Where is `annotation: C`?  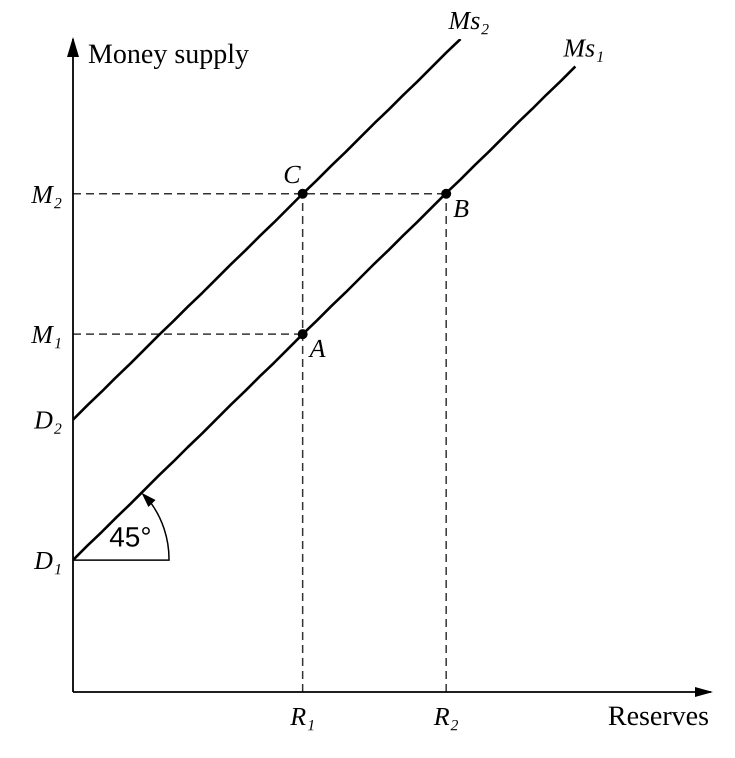 annotation: C is located at coordinates (292, 174).